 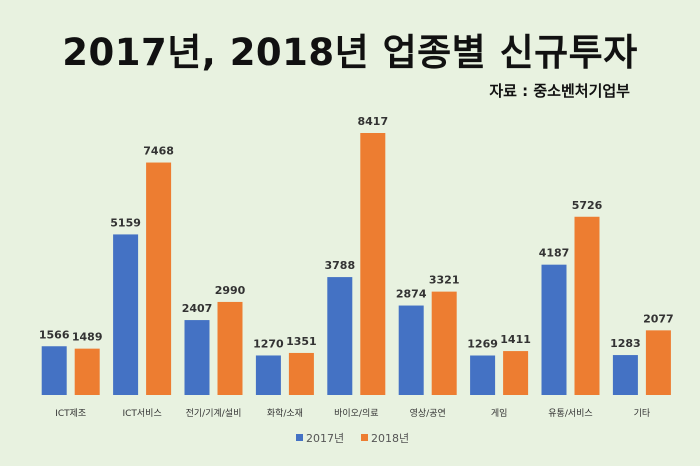 I want to click on data-label: 2077, so click(x=658, y=318).